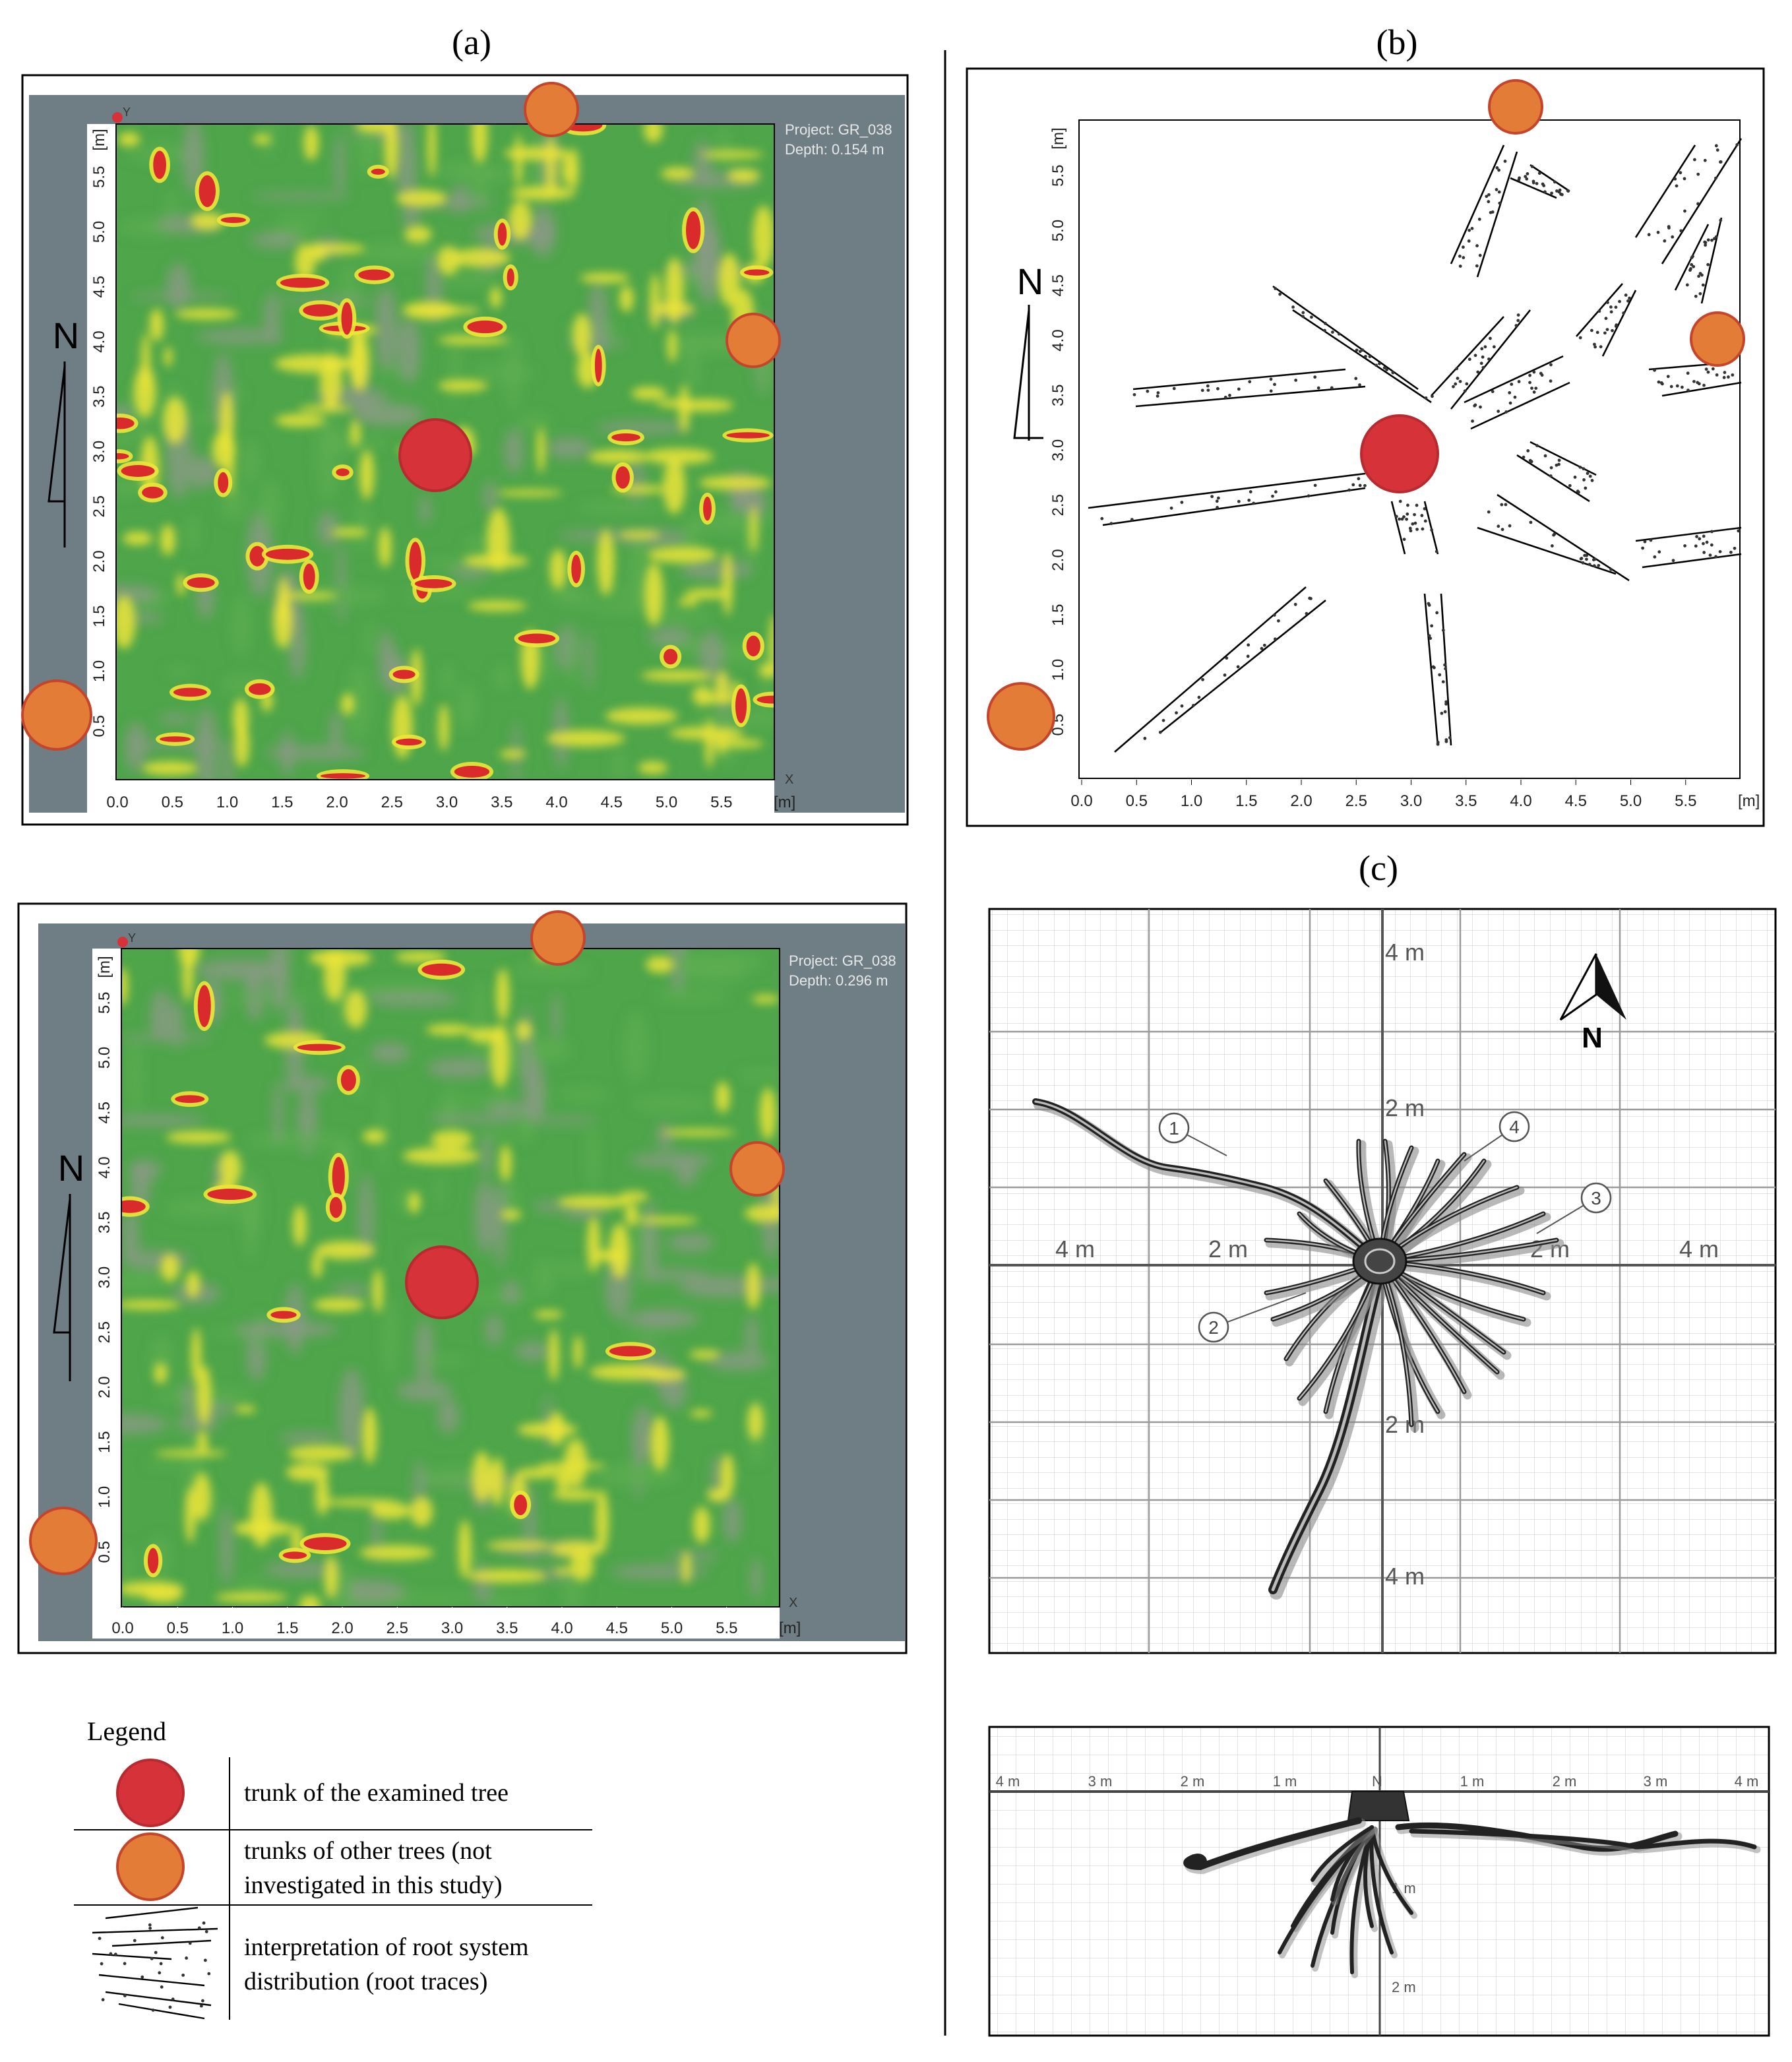  What do you see at coordinates (104, 1058) in the screenshot?
I see `y-tick-label: 5.0` at bounding box center [104, 1058].